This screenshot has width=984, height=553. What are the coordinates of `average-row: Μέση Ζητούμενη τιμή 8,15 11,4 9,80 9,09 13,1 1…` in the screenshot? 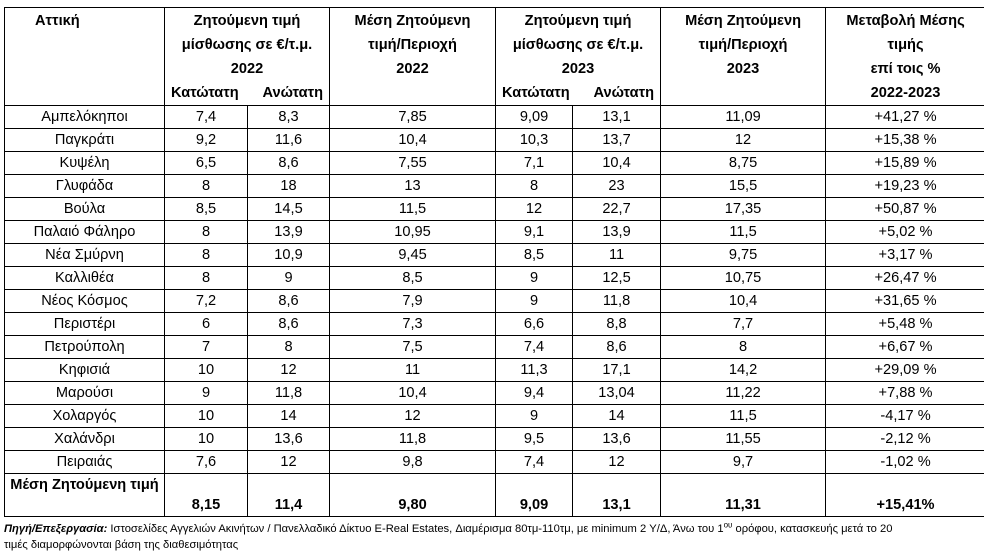 It's located at (494, 495).